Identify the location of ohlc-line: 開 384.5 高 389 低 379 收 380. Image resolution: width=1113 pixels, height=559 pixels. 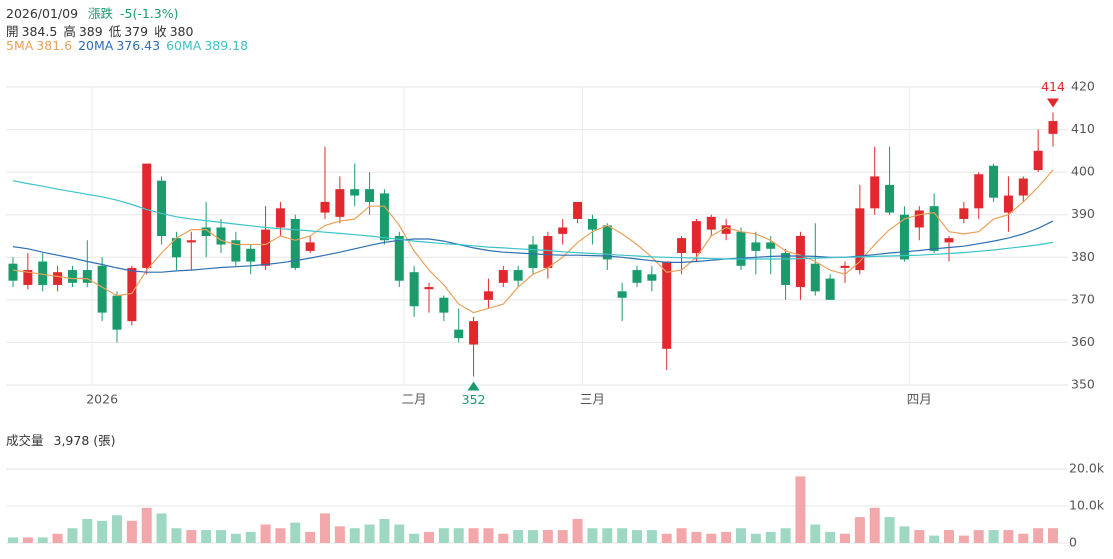
(102, 30).